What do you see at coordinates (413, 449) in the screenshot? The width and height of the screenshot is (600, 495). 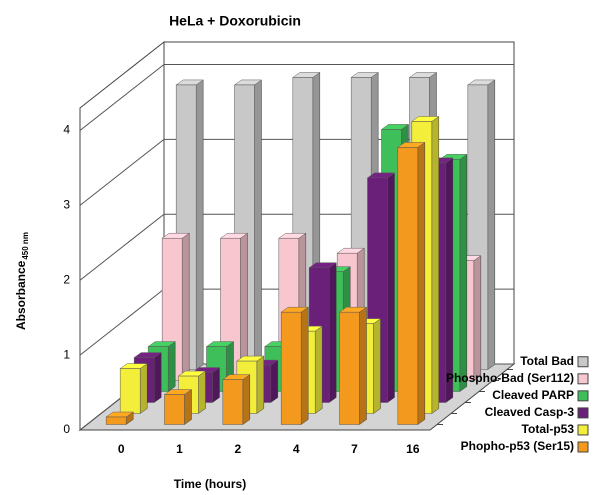 I see `x-tick-label: 16` at bounding box center [413, 449].